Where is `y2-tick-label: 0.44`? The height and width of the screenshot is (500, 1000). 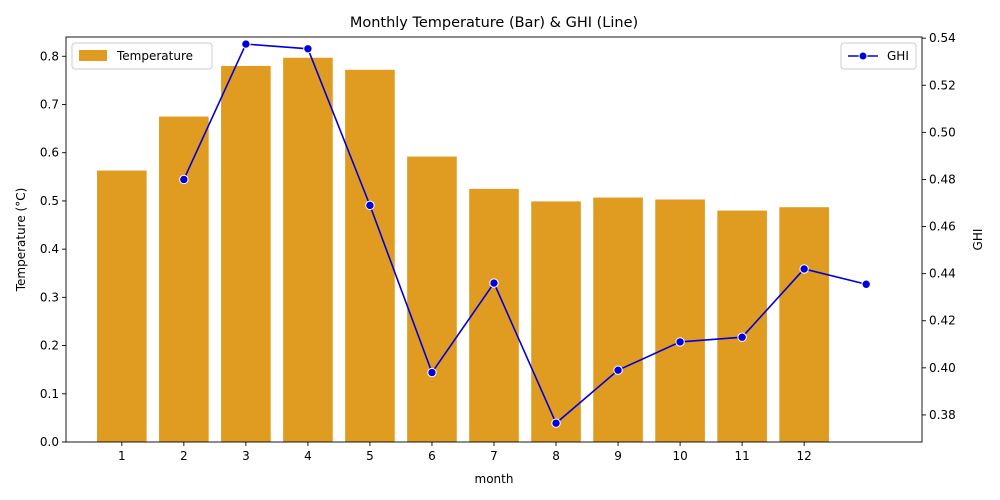
y2-tick-label: 0.44 is located at coordinates (942, 274).